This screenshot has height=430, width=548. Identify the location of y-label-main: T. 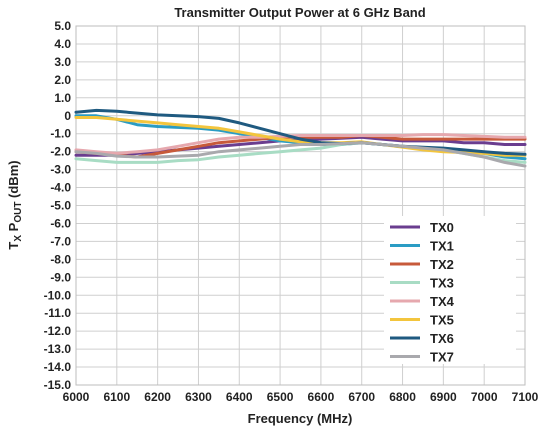
(13, 246).